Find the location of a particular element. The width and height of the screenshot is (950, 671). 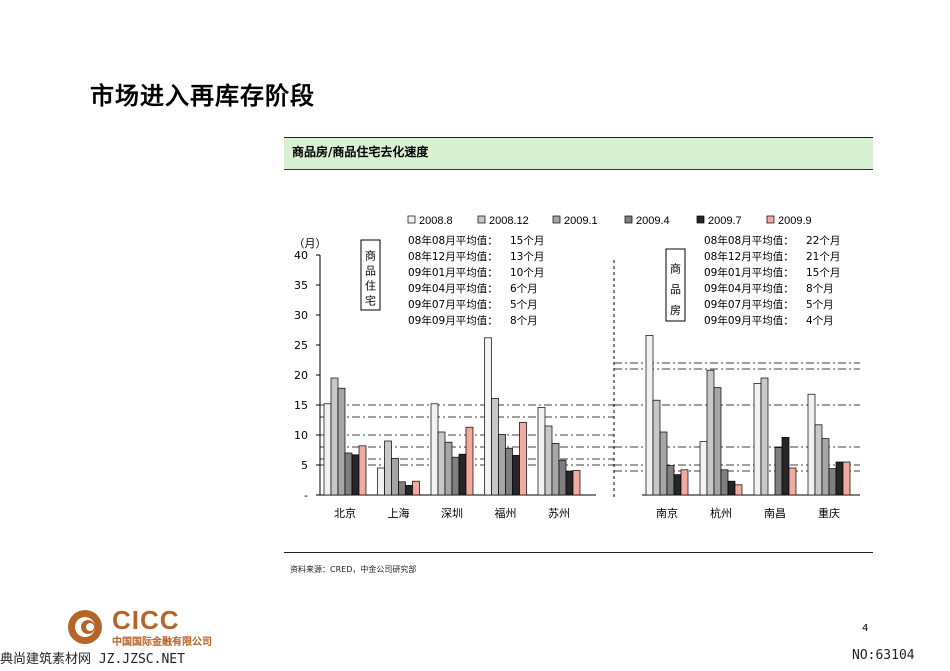

cicc-logo-icon is located at coordinates (85, 627).